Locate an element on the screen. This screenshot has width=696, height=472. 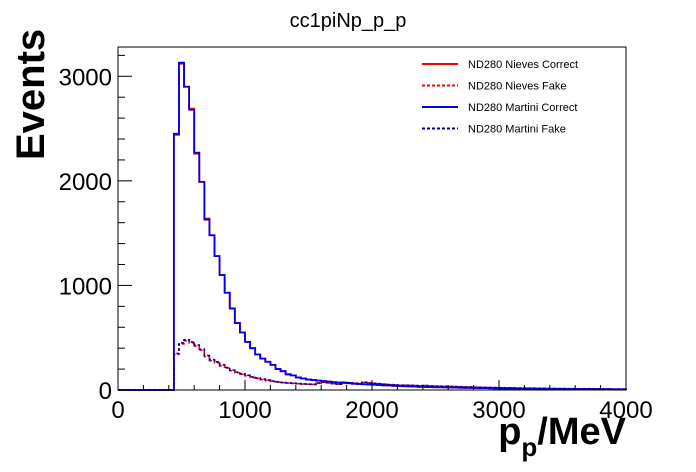
x-axis-title-unit: /MeV is located at coordinates (581, 432).